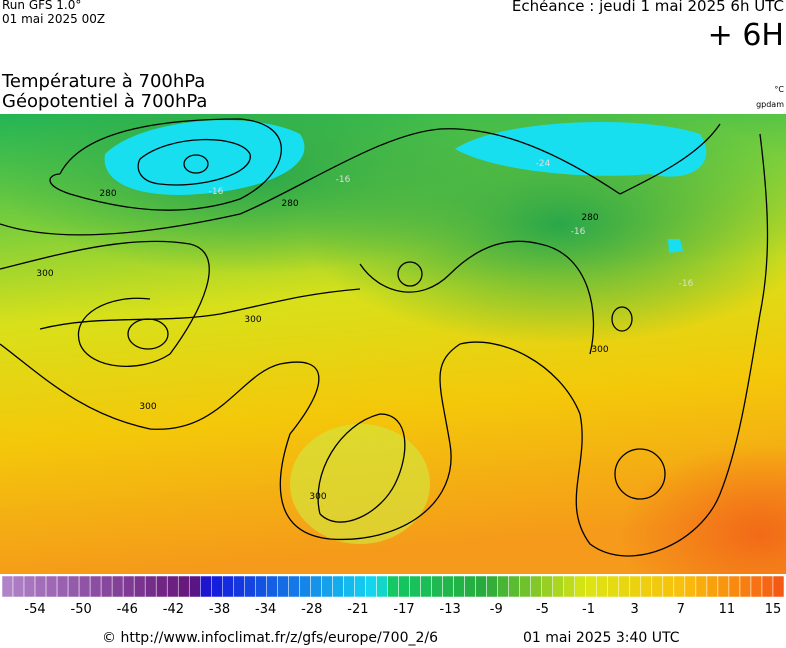 The height and width of the screenshot is (648, 786). I want to click on cold-core, so click(675, 246).